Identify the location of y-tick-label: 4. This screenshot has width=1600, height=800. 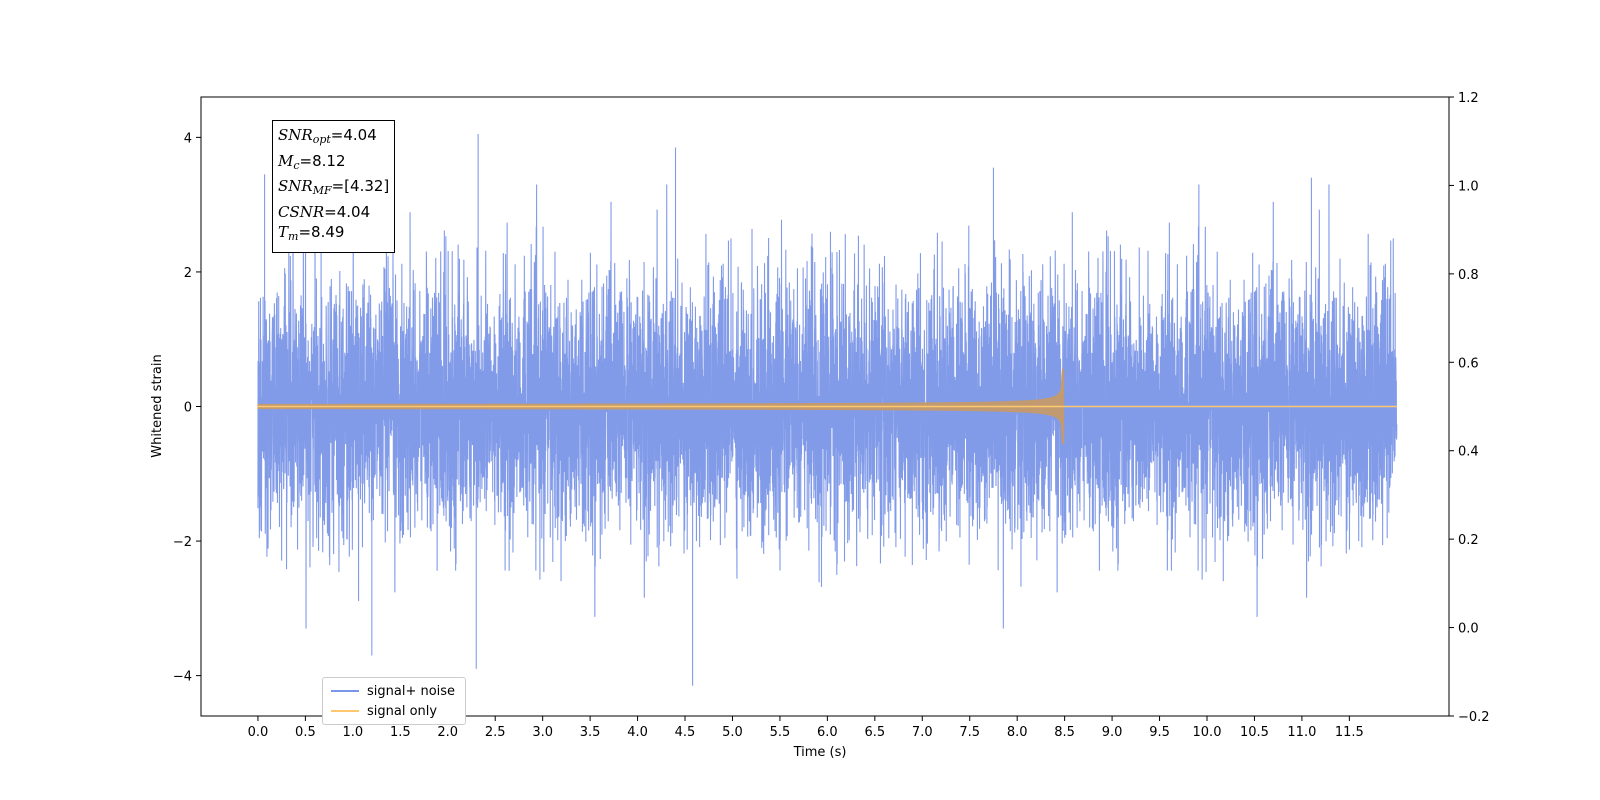
(188, 138).